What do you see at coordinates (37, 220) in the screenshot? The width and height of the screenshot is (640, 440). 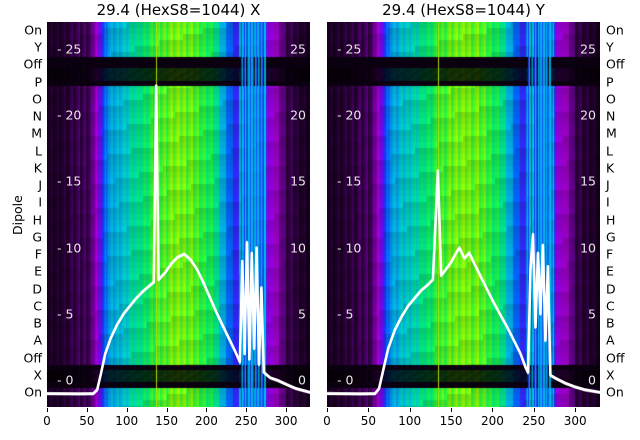 I see `category-label-left: H` at bounding box center [37, 220].